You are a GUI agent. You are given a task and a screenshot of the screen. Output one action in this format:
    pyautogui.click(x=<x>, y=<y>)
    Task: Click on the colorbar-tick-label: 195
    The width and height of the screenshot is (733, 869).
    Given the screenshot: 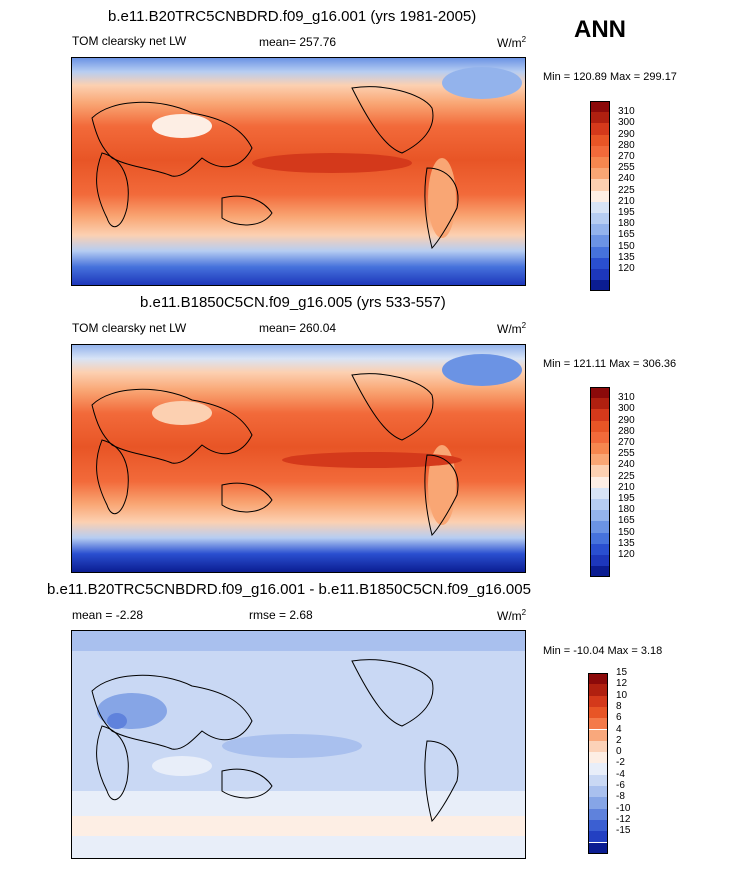 What is the action you would take?
    pyautogui.click(x=626, y=498)
    